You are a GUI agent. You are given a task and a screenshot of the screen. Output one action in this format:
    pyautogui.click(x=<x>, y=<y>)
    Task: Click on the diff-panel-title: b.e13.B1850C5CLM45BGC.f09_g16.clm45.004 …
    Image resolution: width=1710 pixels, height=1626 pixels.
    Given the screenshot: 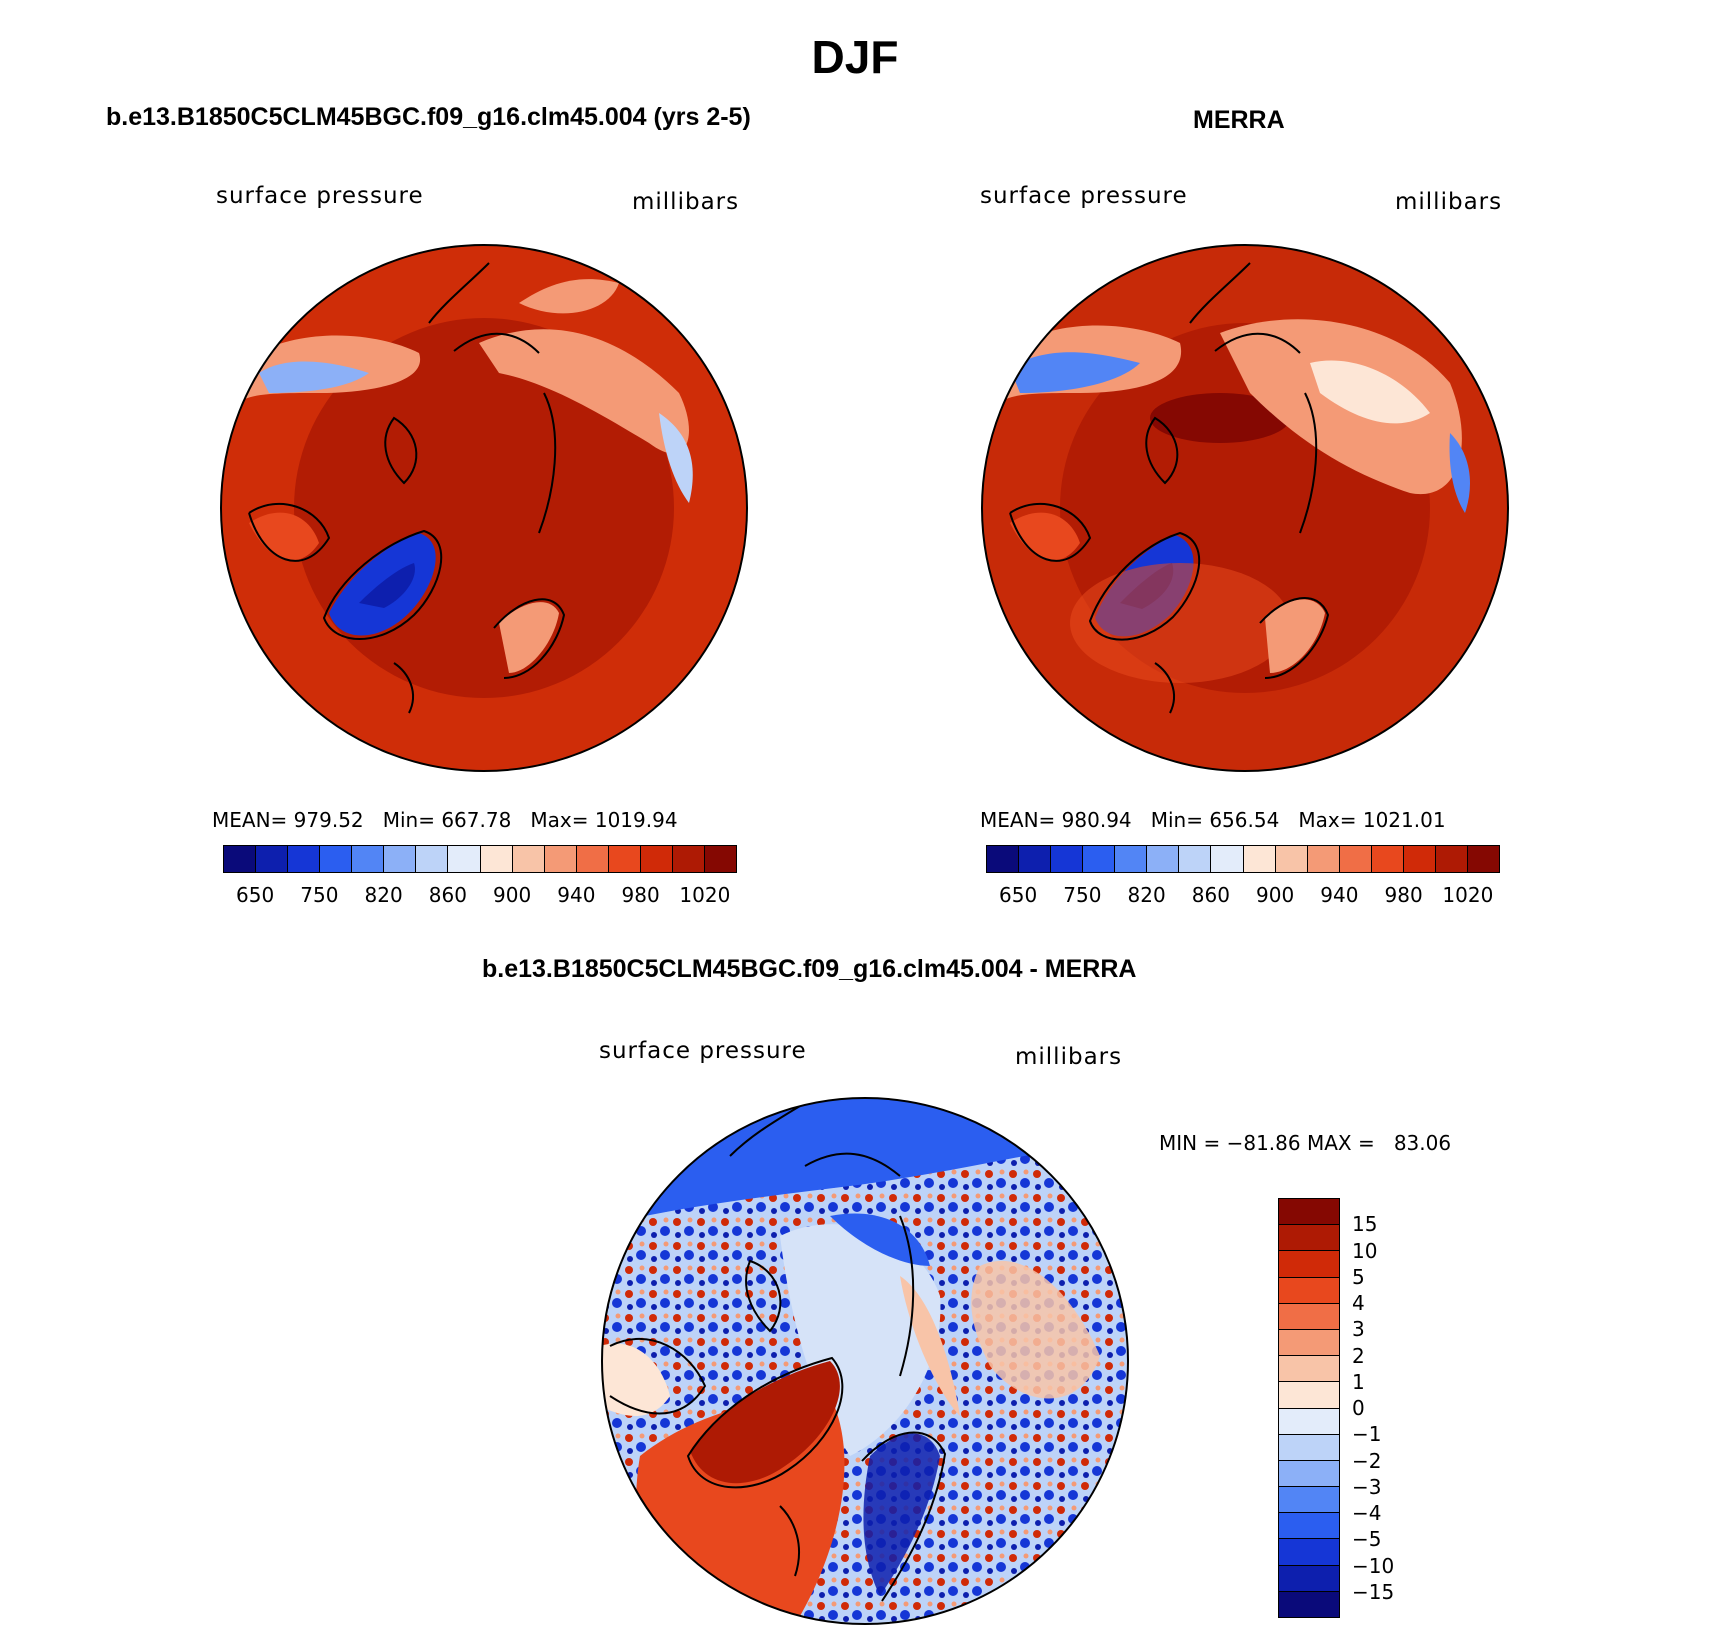 What is the action you would take?
    pyautogui.click(x=809, y=969)
    